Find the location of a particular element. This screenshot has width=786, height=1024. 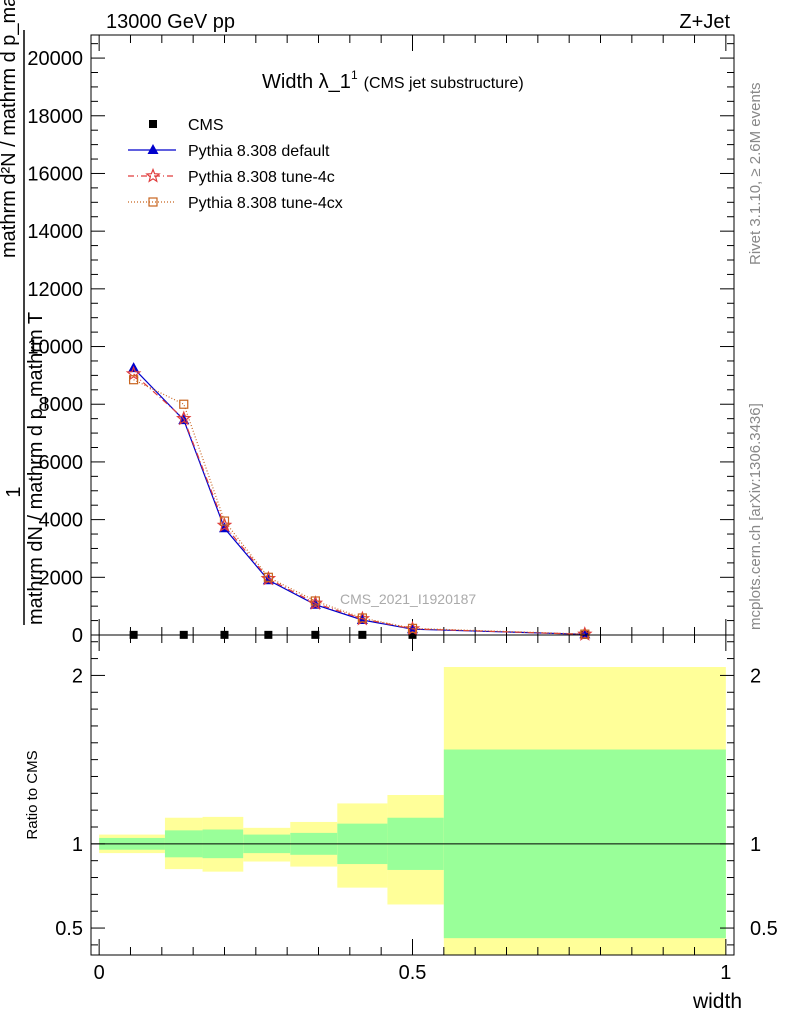

y-tick-label: 4000 is located at coordinates (61, 521).